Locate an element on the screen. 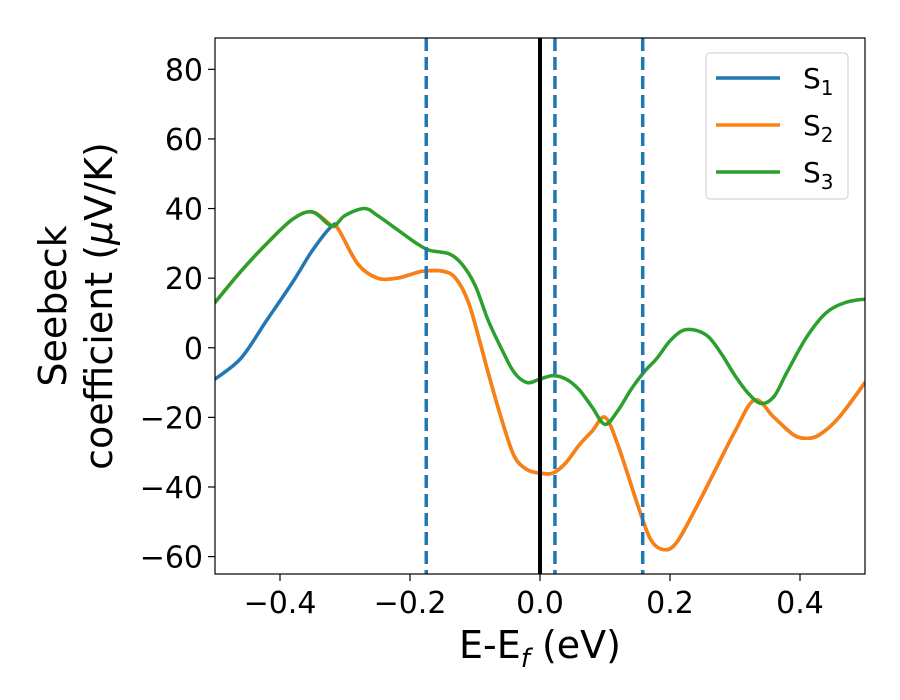  legend-label-s1: S1 is located at coordinates (818, 81).